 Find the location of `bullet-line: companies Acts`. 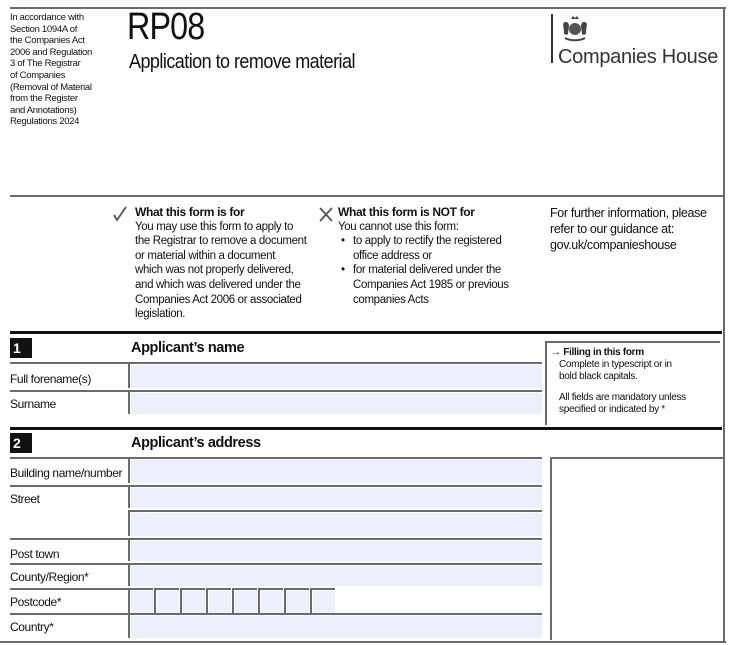

bullet-line: companies Acts is located at coordinates (391, 299).